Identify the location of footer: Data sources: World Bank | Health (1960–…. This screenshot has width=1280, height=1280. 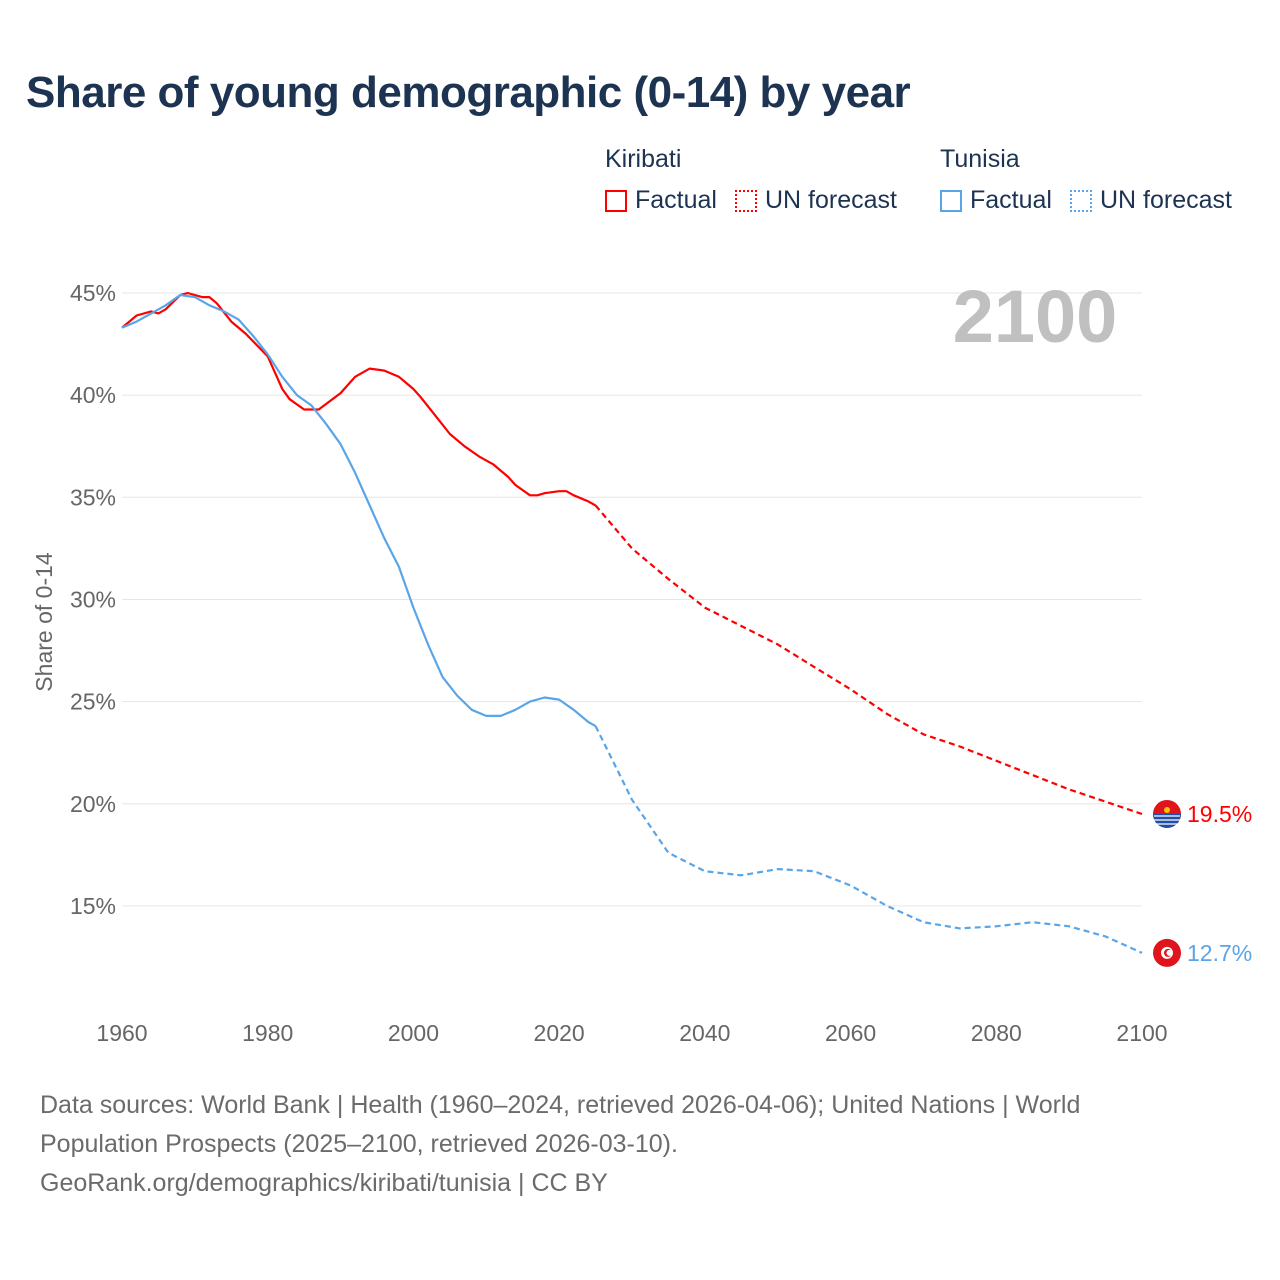
(640, 1144).